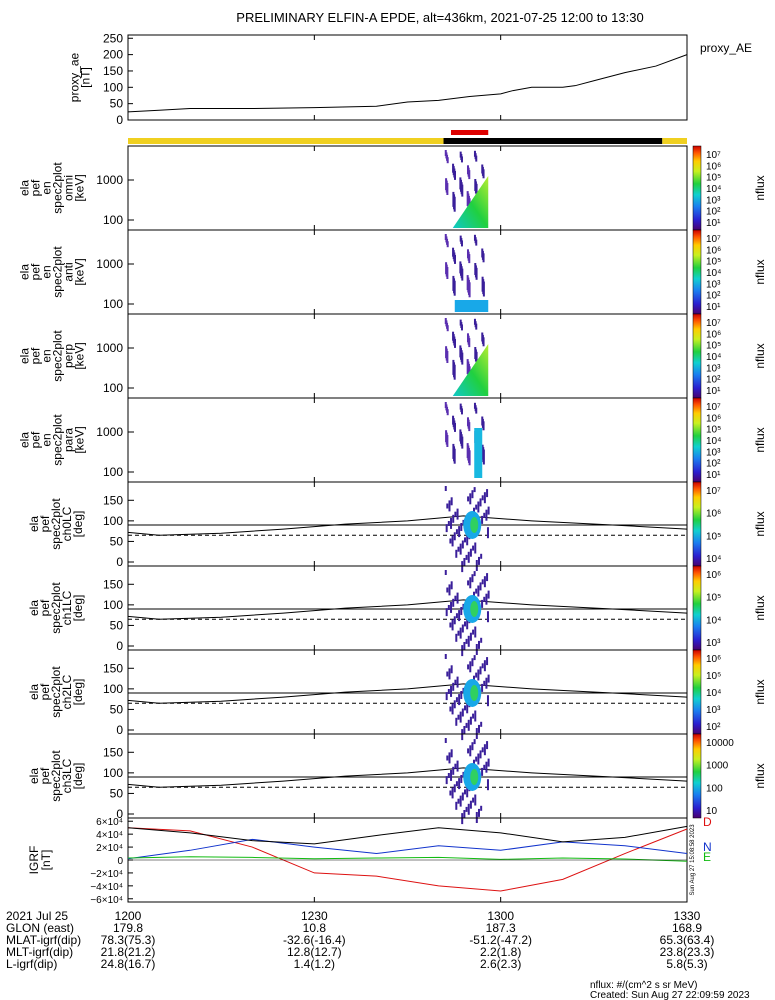  Describe the element at coordinates (34, 860) in the screenshot. I see `igrf-ylabel-line: IGRF` at that location.